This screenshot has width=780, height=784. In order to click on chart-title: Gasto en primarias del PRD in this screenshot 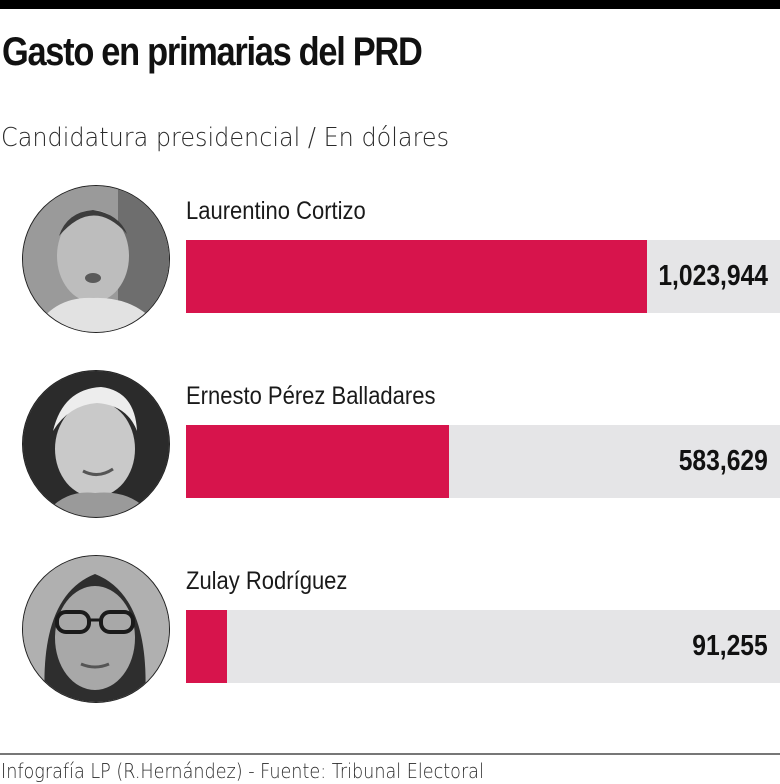, I will do `click(212, 52)`.